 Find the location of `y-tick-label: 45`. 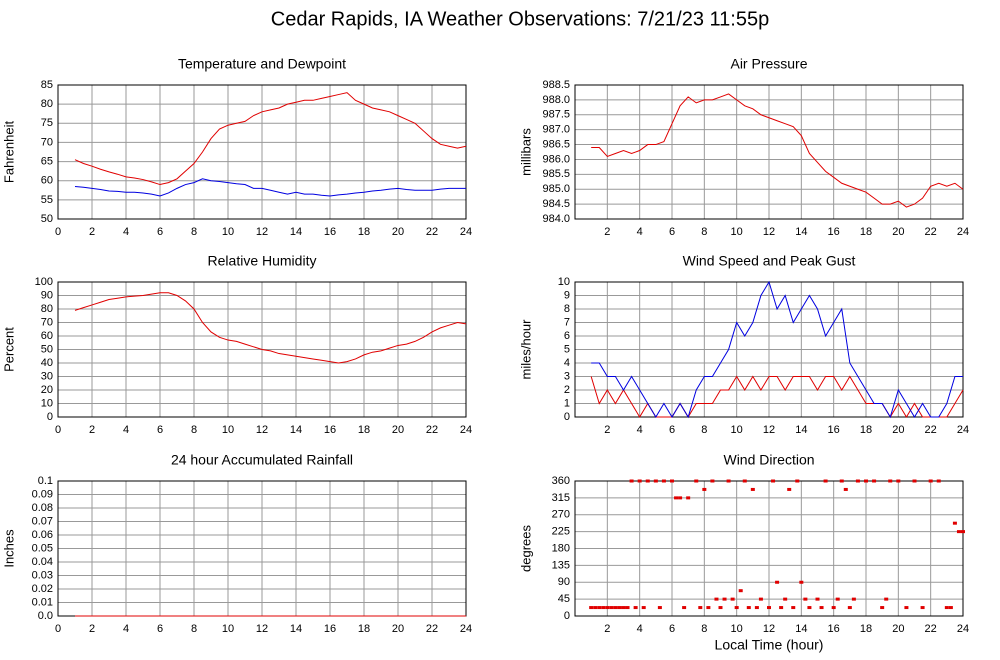

y-tick-label: 45 is located at coordinates (564, 599).